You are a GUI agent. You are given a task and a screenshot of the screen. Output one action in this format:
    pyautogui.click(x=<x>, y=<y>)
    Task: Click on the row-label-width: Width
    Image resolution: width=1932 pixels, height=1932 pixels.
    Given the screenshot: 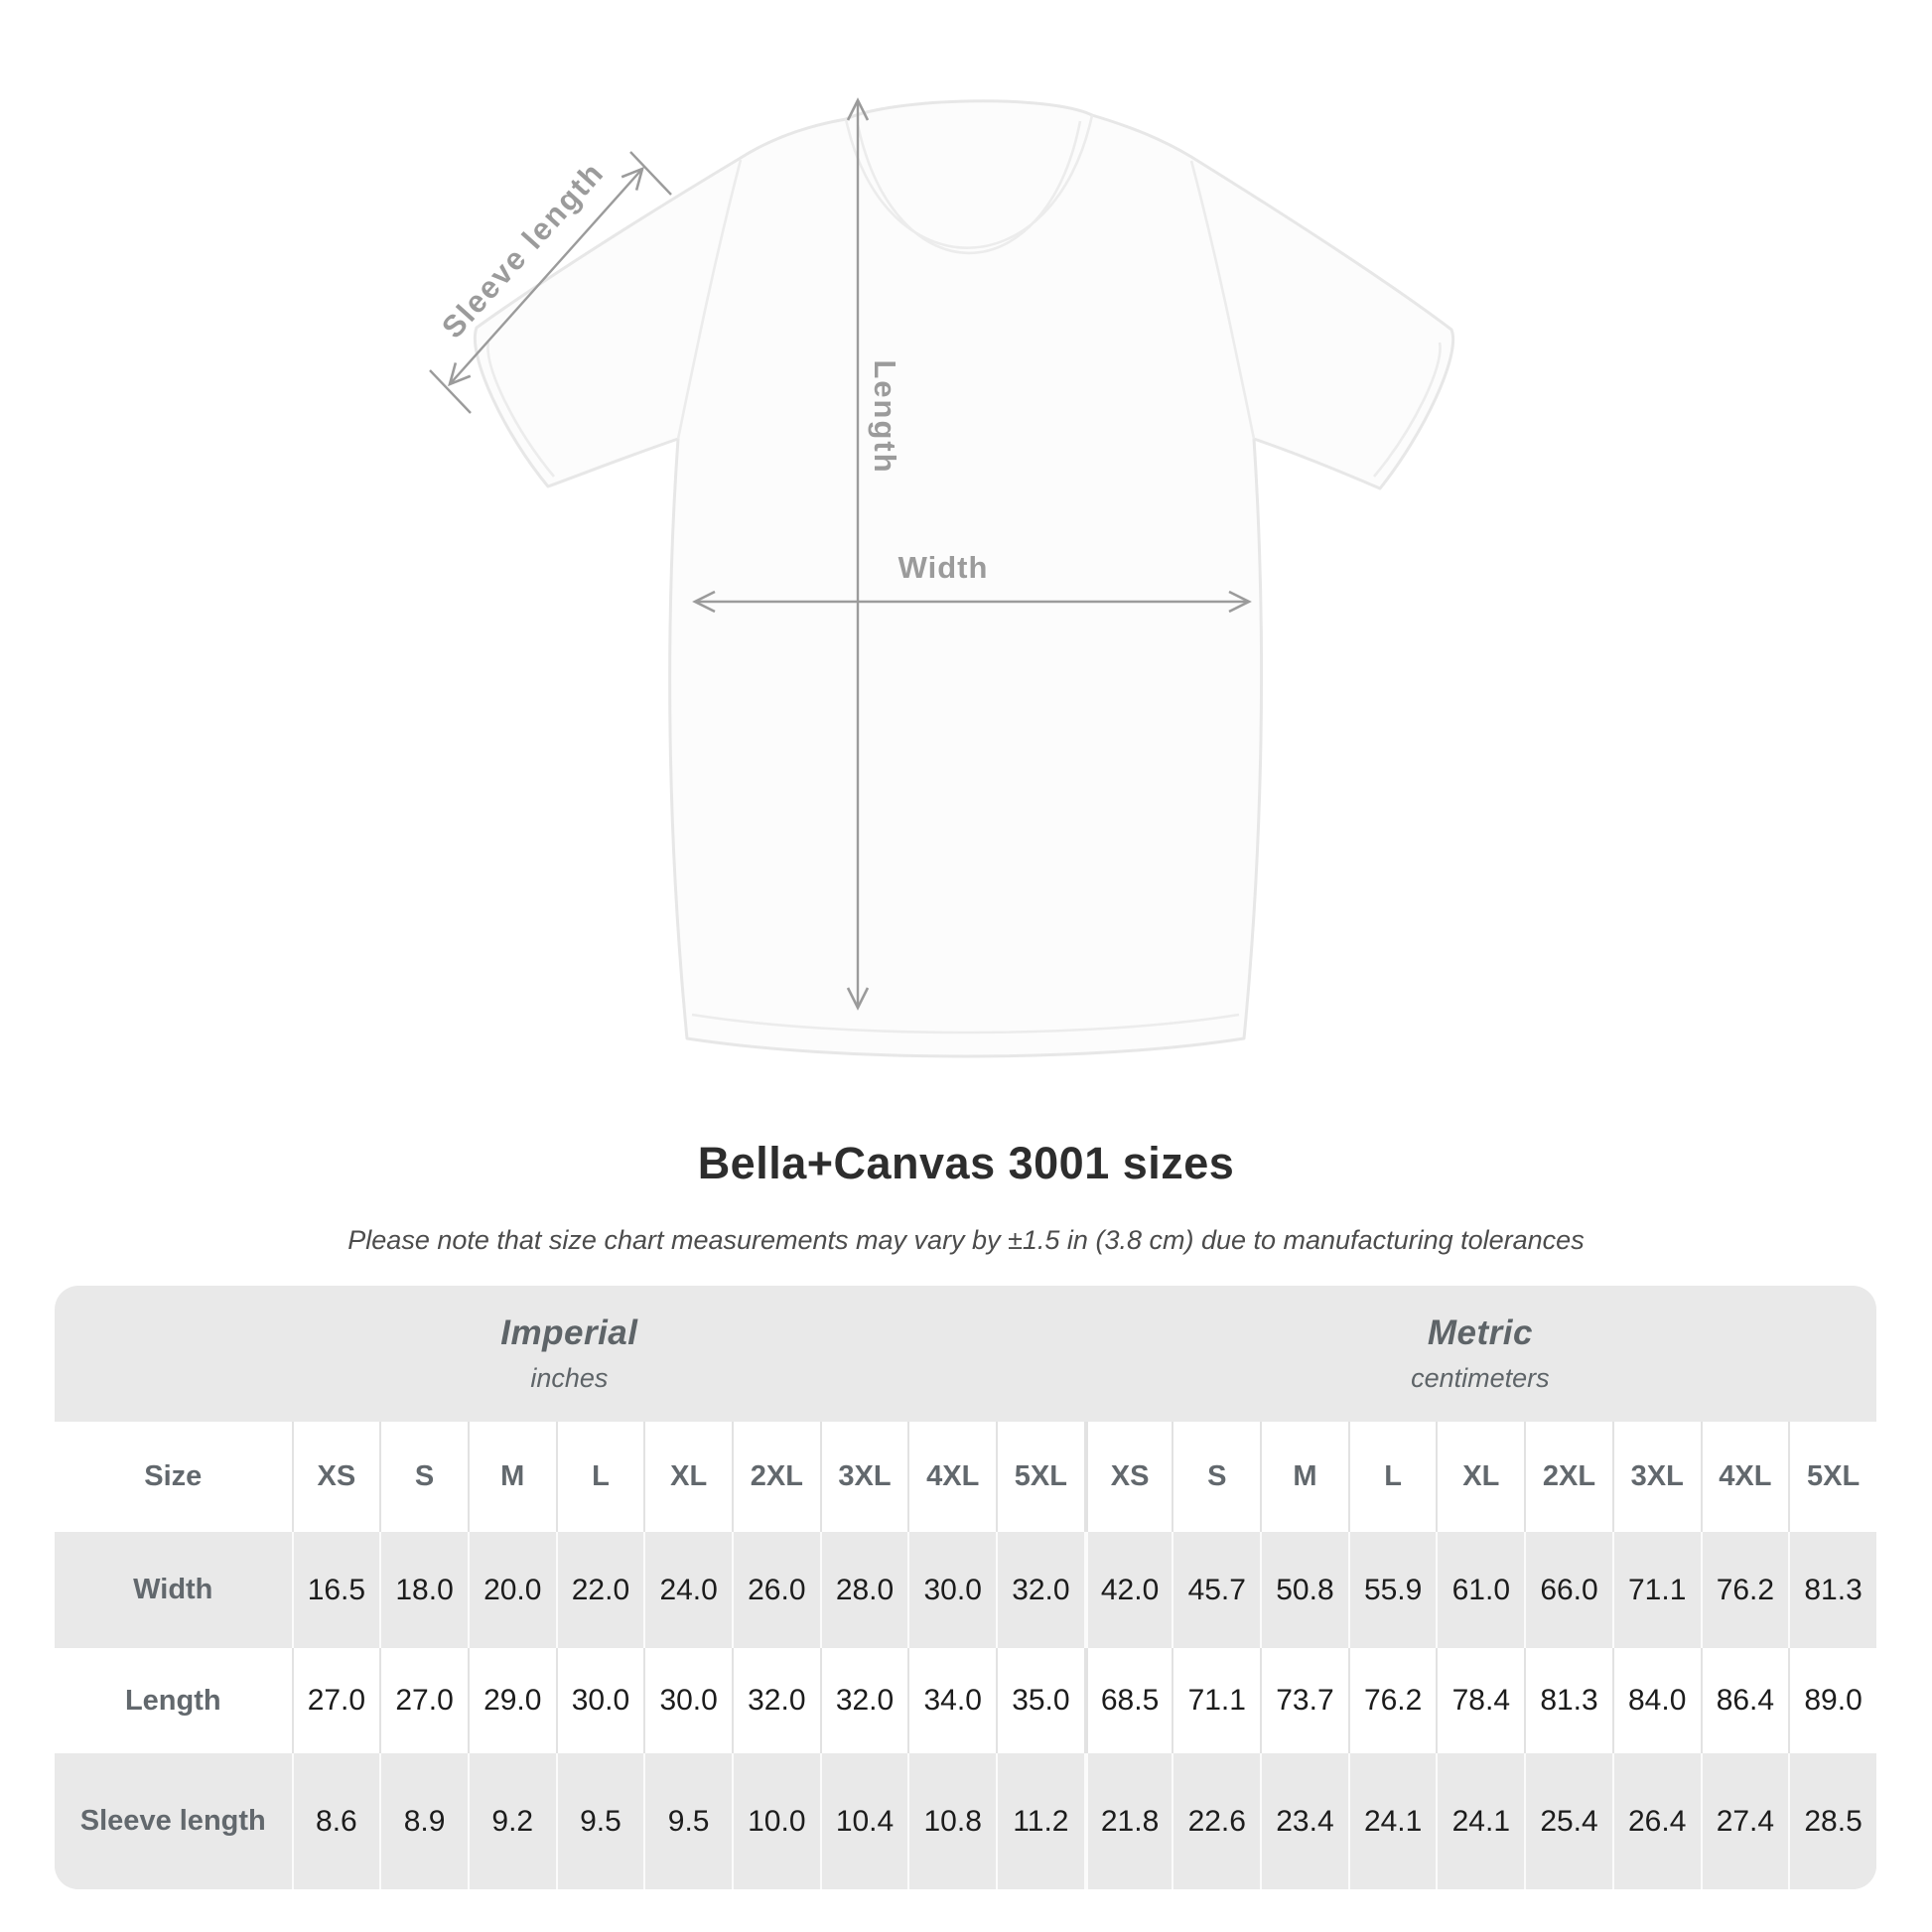 What is the action you would take?
    pyautogui.click(x=173, y=1589)
    